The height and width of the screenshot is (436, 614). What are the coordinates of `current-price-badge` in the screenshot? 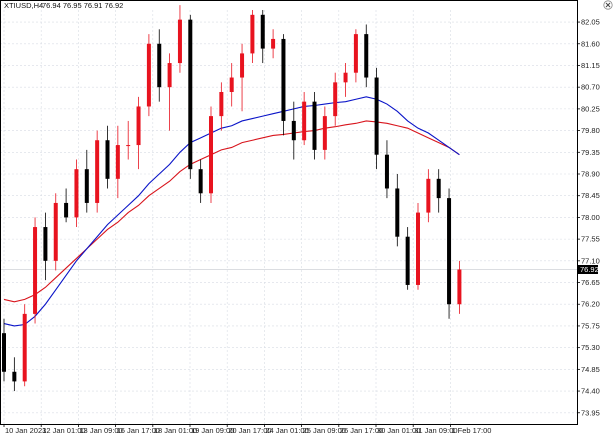 It's located at (588, 270).